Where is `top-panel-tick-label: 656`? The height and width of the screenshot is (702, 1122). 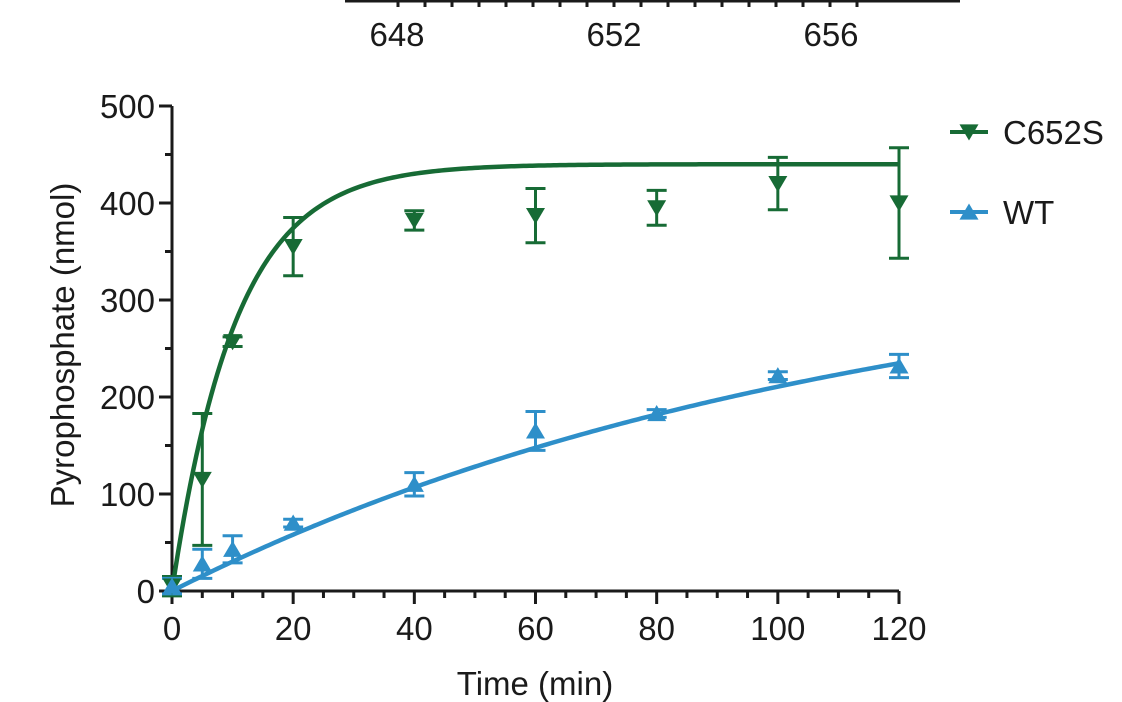 top-panel-tick-label: 656 is located at coordinates (830, 34).